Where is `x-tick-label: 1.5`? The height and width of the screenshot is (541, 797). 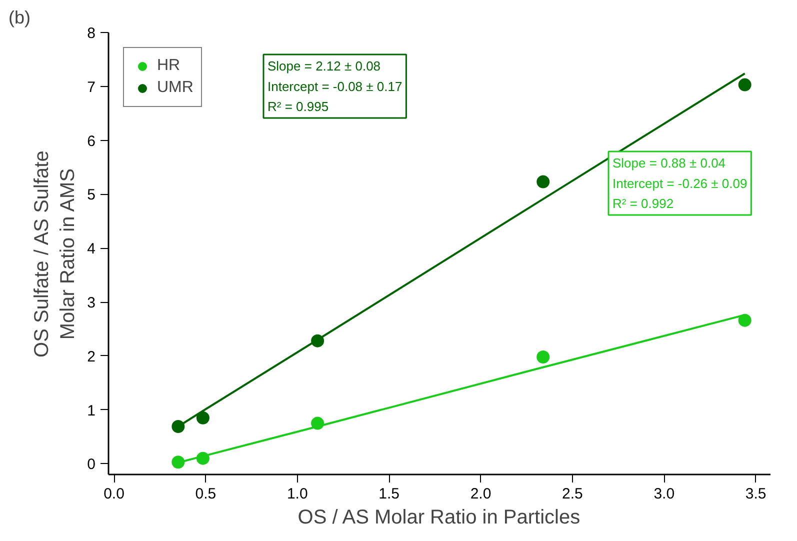 x-tick-label: 1.5 is located at coordinates (389, 494).